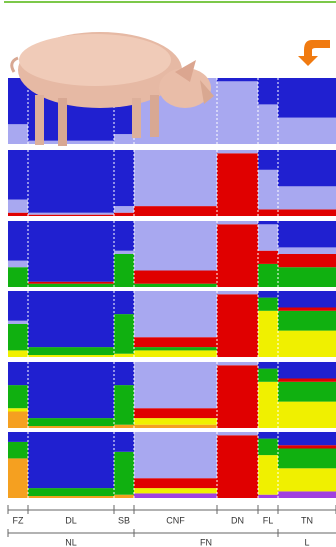 The width and height of the screenshot is (336, 547). Describe the element at coordinates (71, 520) in the screenshot. I see `population-label: DL` at that location.